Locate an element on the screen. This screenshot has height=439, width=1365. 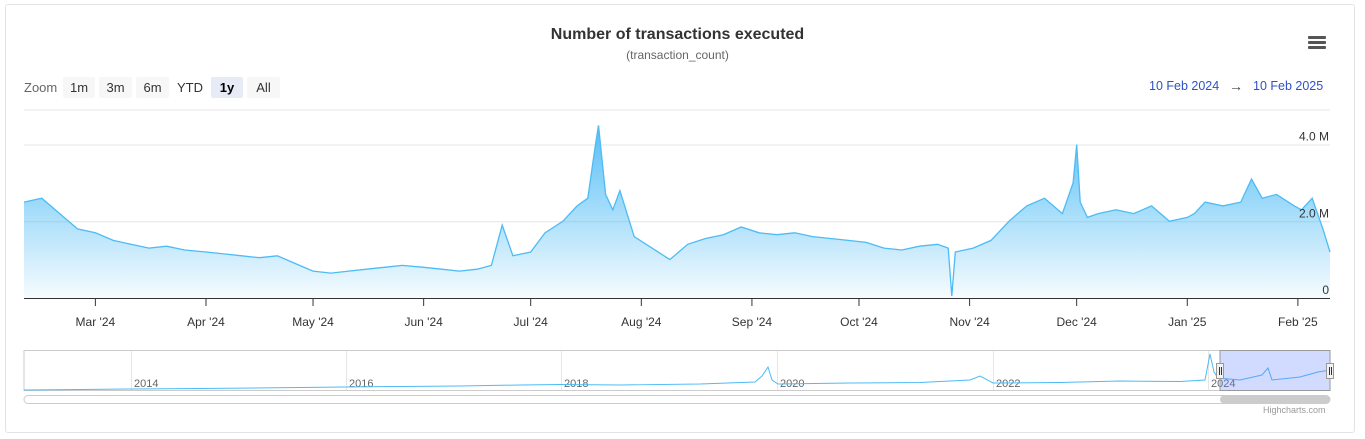
range-arrow: → is located at coordinates (1236, 86).